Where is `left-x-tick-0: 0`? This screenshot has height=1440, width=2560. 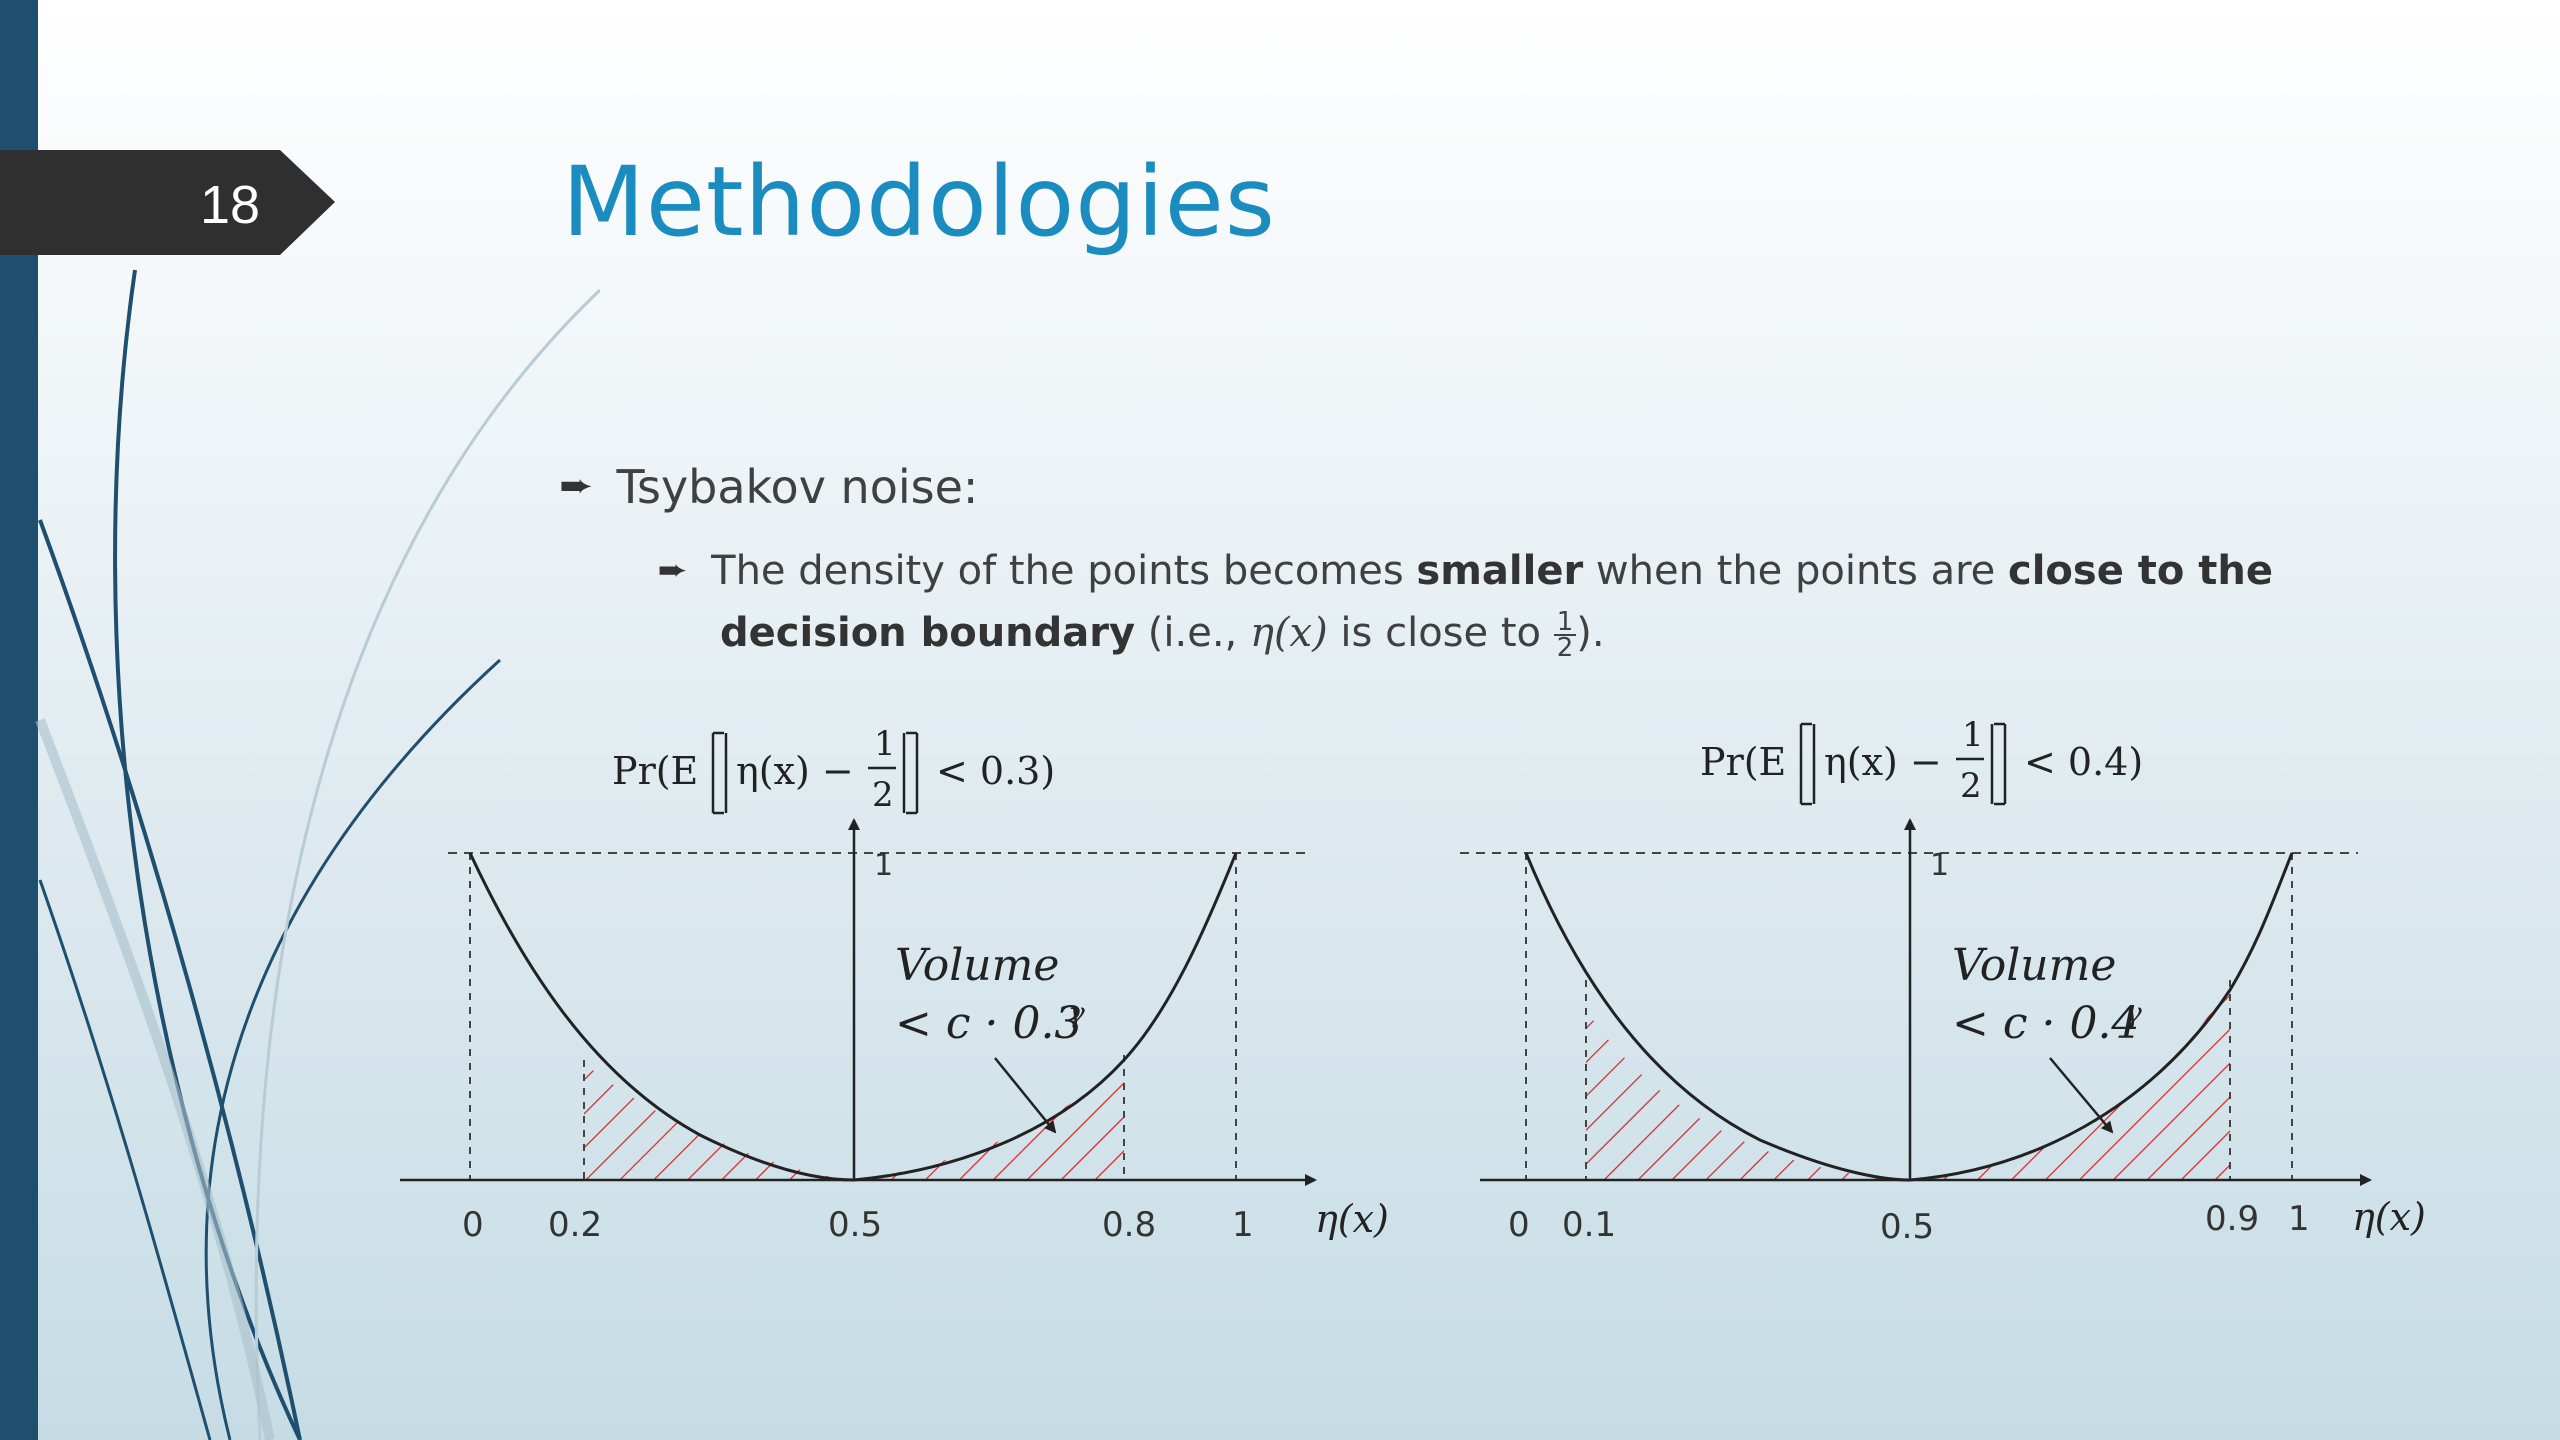
left-x-tick-0: 0 is located at coordinates (473, 1225).